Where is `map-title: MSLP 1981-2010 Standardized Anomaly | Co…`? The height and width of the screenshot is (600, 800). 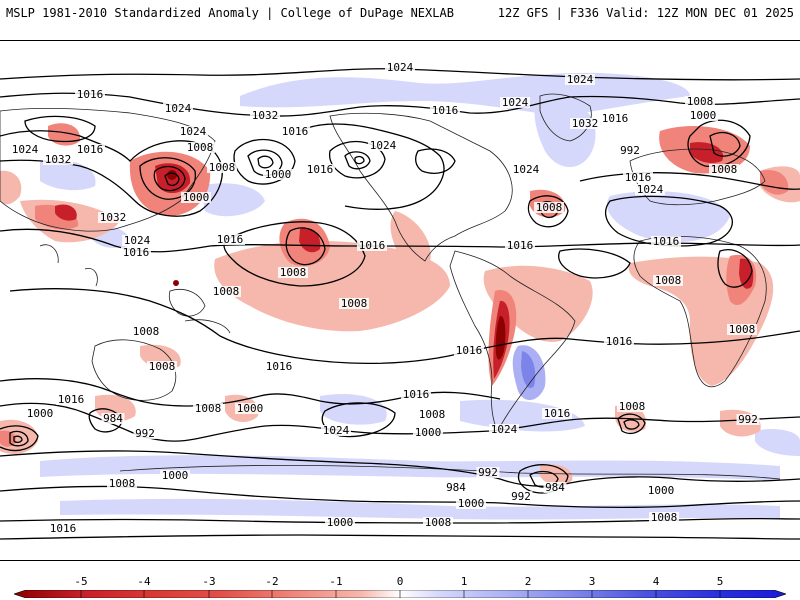 map-title: MSLP 1981-2010 Standardized Anomaly | Co… is located at coordinates (230, 13).